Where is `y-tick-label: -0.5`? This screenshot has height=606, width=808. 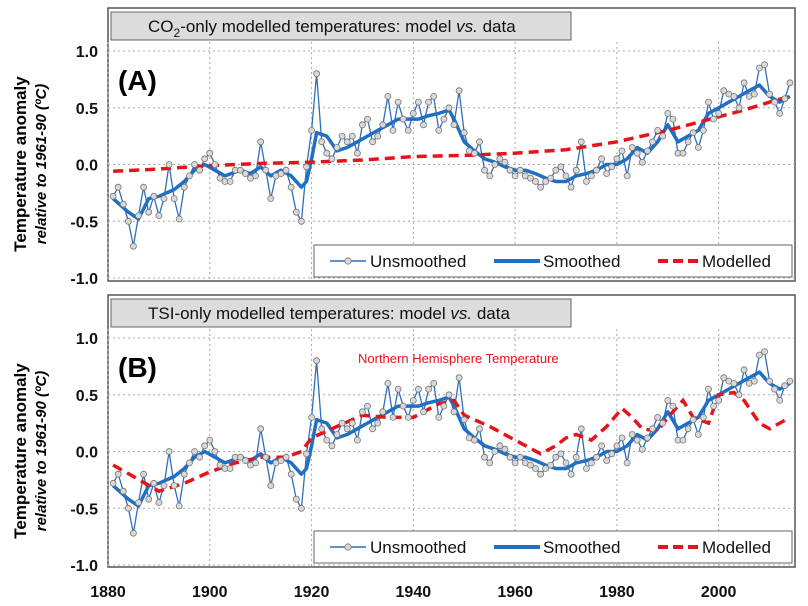 y-tick-label: -0.5 is located at coordinates (84, 222).